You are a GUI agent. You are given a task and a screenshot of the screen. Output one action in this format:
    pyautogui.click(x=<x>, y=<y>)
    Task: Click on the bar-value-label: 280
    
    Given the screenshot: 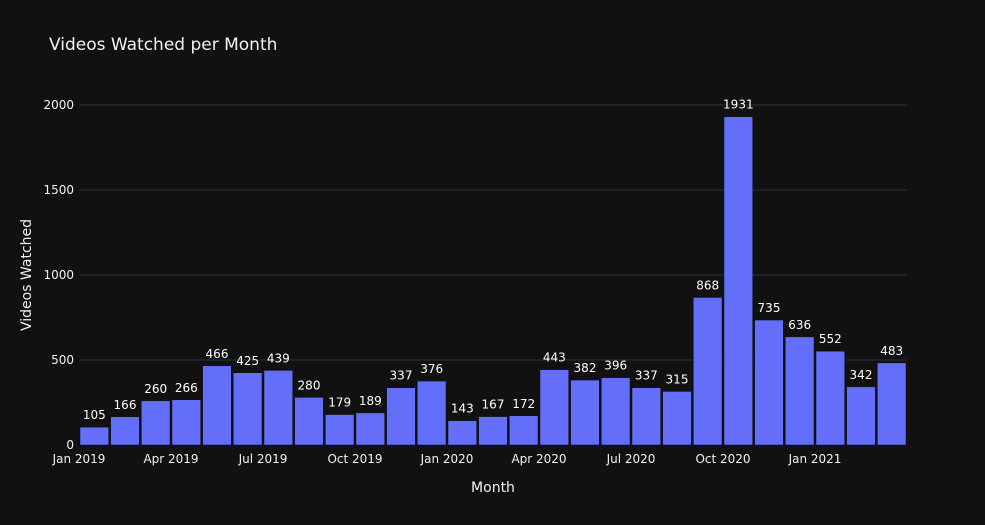 What is the action you would take?
    pyautogui.click(x=309, y=385)
    